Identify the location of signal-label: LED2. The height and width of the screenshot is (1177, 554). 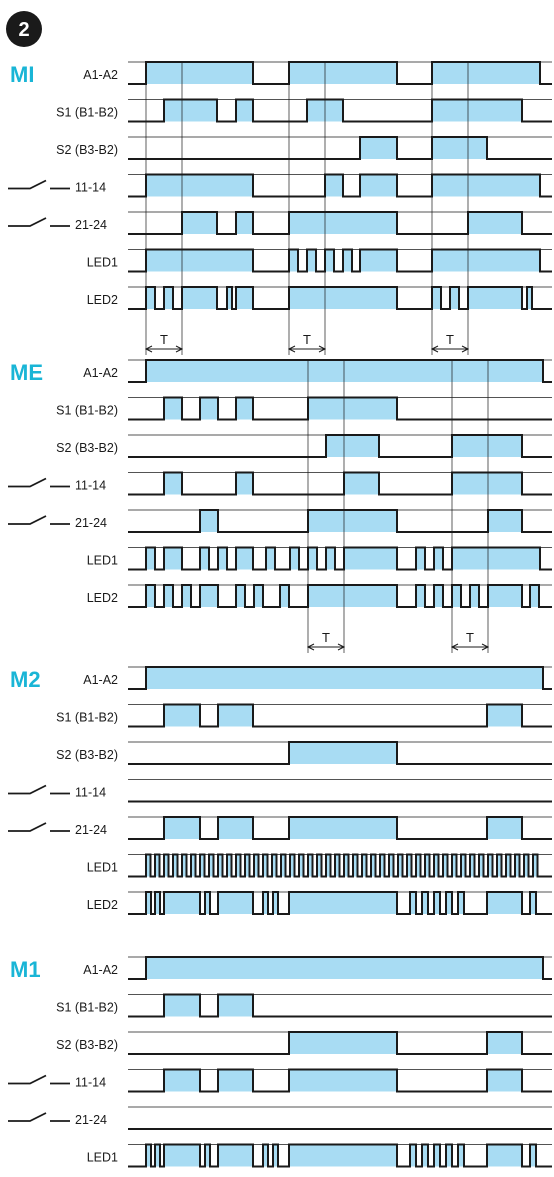
(102, 598).